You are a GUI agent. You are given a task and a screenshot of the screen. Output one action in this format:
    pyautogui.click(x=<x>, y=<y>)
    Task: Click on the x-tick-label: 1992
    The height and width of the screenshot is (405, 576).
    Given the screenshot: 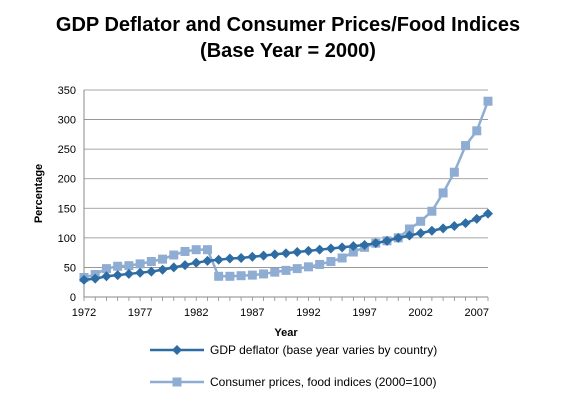 What is the action you would take?
    pyautogui.click(x=308, y=313)
    